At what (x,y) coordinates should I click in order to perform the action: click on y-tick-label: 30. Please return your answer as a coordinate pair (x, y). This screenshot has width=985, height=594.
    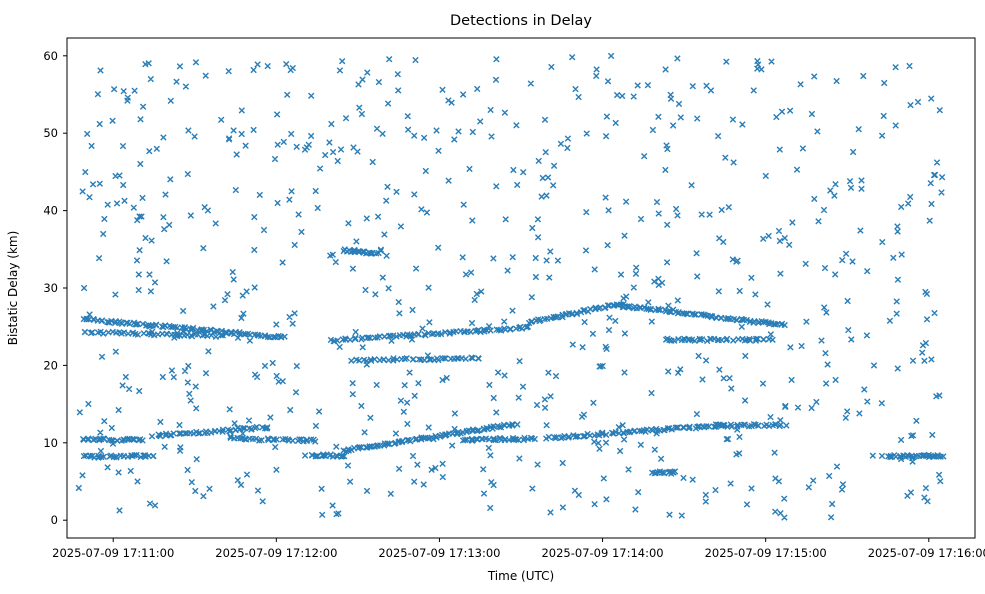
    Looking at the image, I should click on (50, 288).